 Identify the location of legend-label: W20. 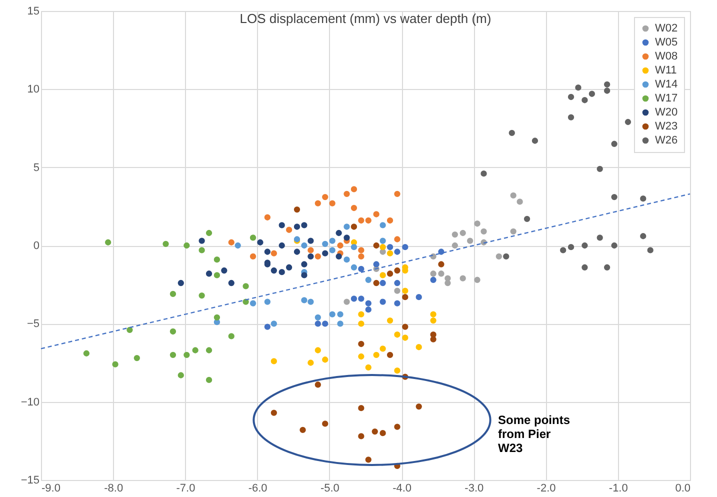
(666, 112).